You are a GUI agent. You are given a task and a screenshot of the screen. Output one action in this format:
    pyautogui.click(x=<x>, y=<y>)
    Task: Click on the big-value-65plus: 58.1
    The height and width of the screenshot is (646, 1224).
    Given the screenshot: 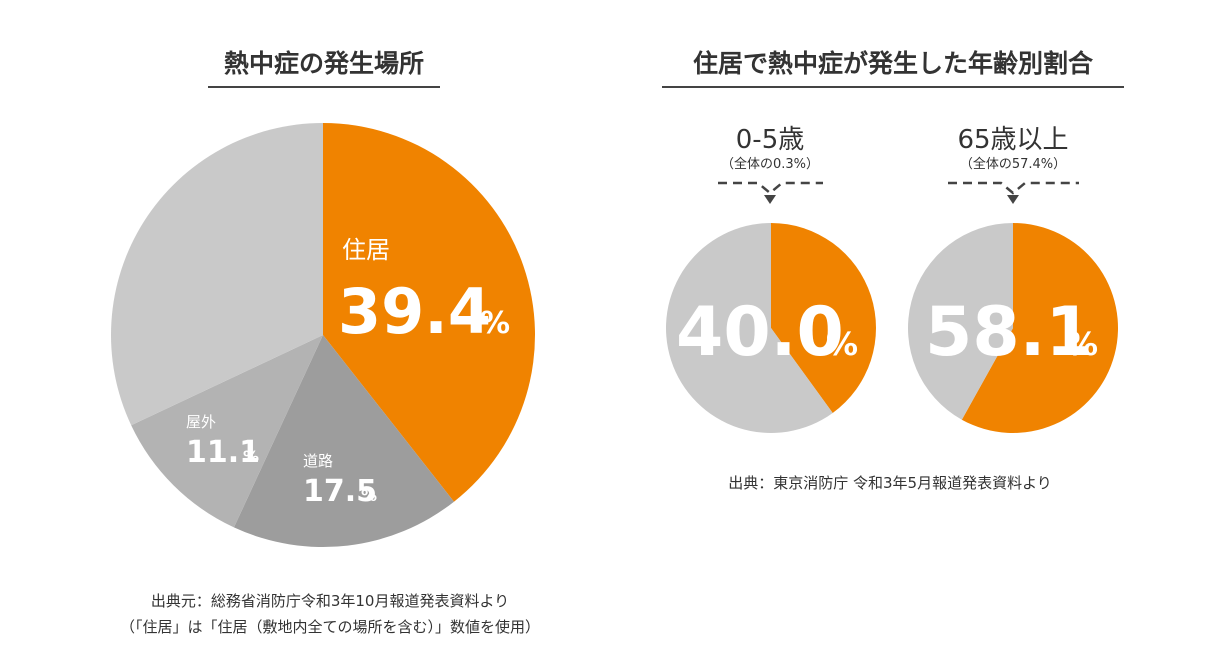 What is the action you would take?
    pyautogui.click(x=1009, y=332)
    